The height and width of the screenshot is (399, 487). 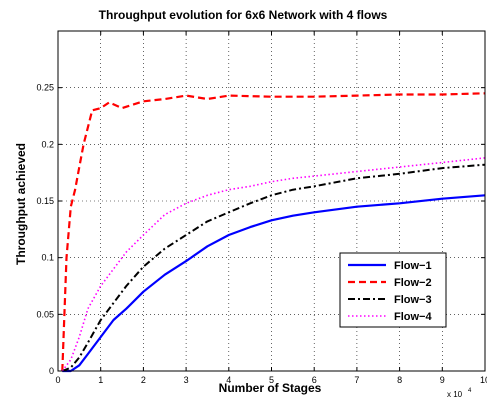 I want to click on y-tick-label: 0.1, so click(x=47, y=258).